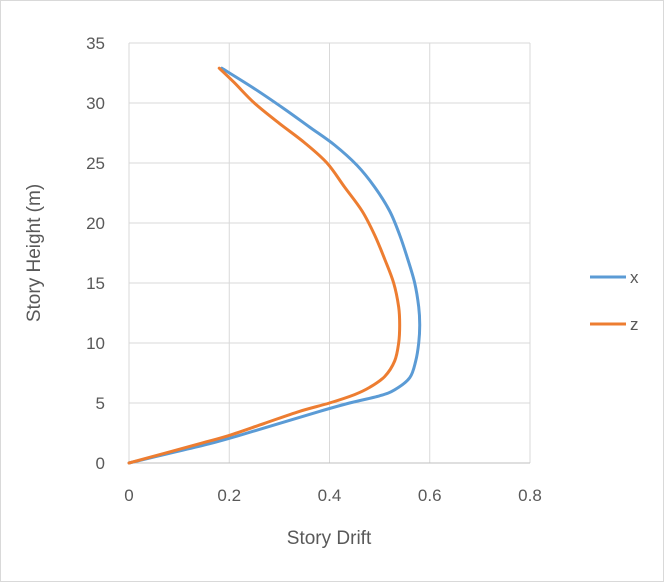 The width and height of the screenshot is (664, 582). Describe the element at coordinates (634, 324) in the screenshot. I see `legend-label-z: z` at that location.